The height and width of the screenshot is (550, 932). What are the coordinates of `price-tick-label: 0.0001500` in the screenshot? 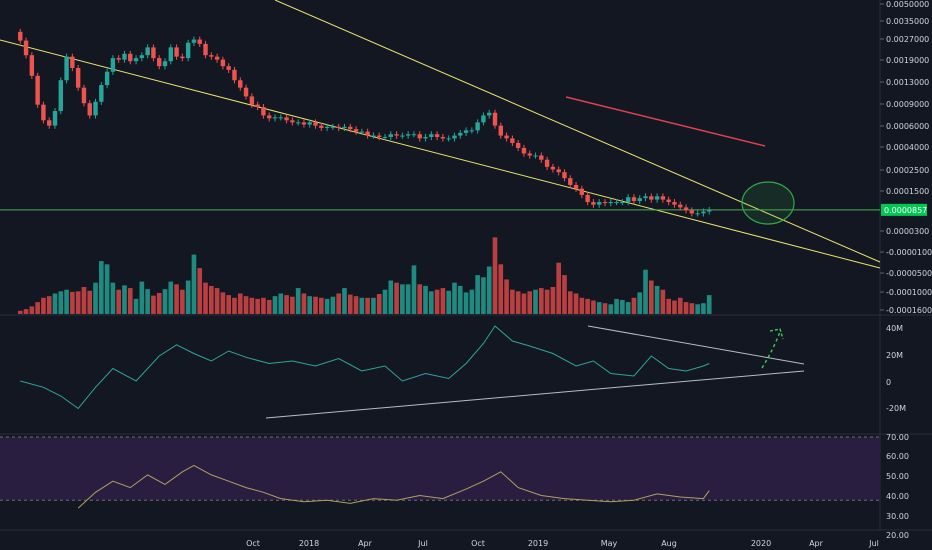 It's located at (907, 191).